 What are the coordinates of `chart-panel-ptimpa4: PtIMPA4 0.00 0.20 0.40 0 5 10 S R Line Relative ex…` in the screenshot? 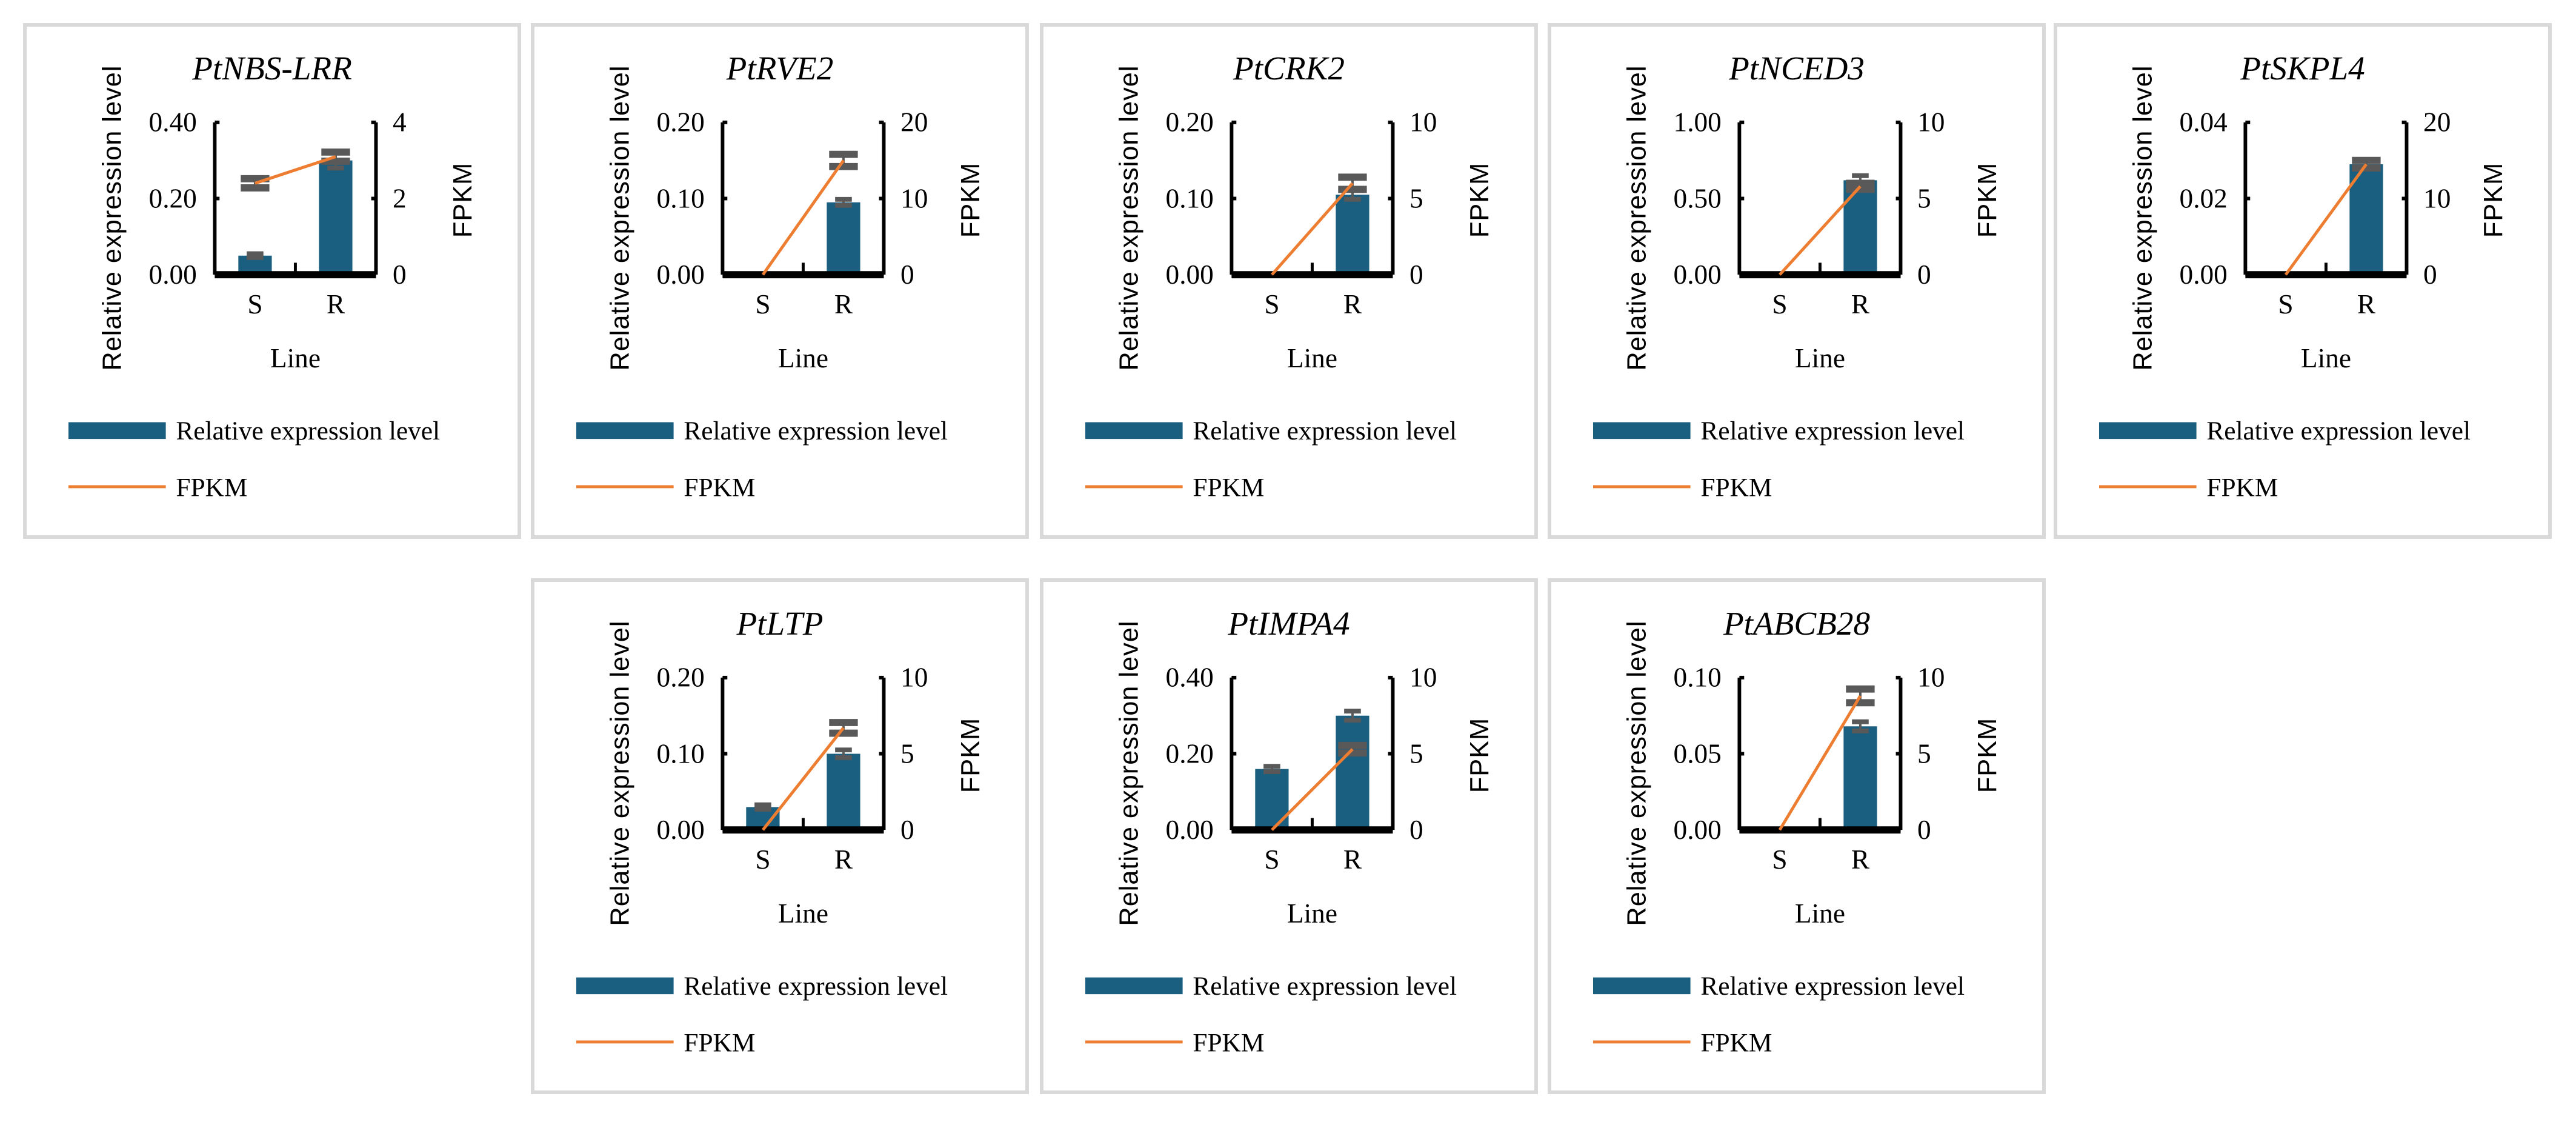 It's located at (1289, 836).